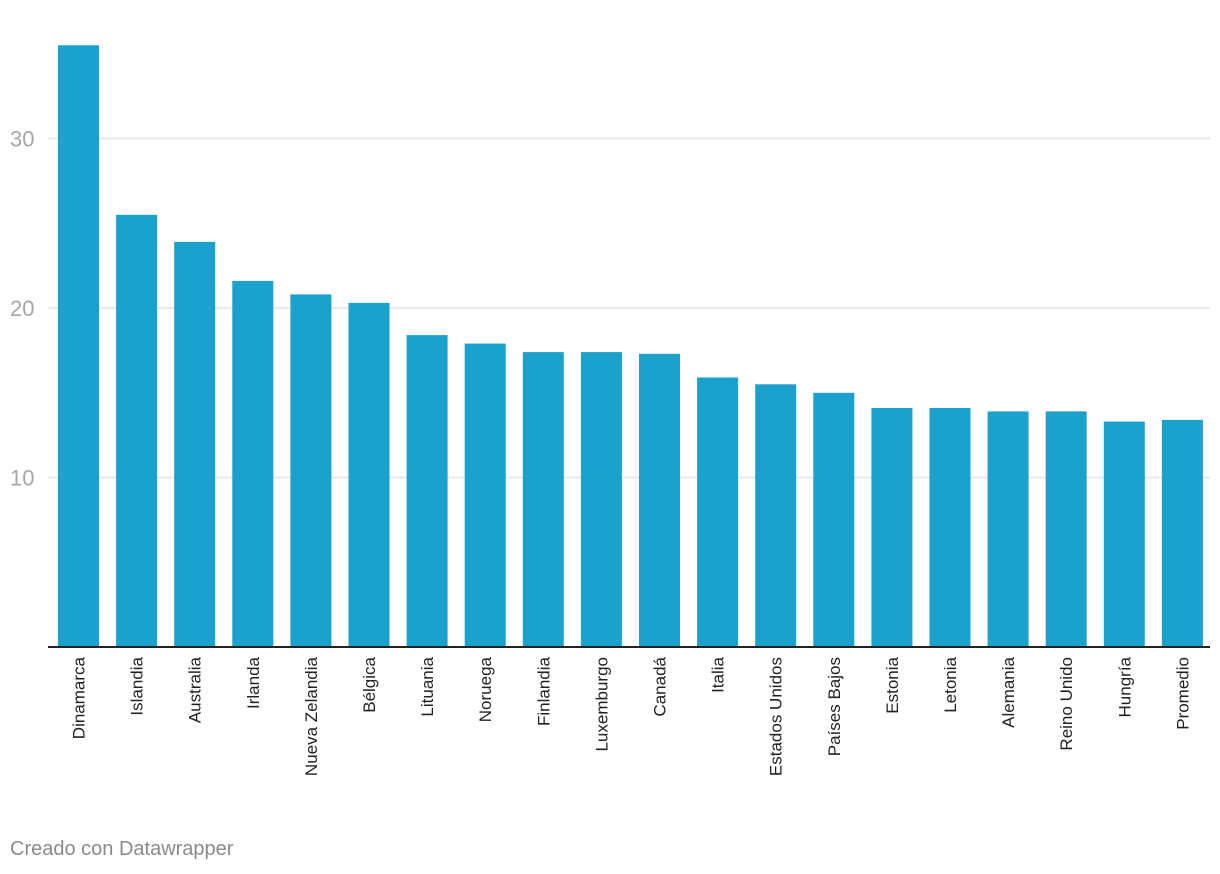 The width and height of the screenshot is (1220, 874). What do you see at coordinates (427, 686) in the screenshot?
I see `x-tick-label-6: Lituania` at bounding box center [427, 686].